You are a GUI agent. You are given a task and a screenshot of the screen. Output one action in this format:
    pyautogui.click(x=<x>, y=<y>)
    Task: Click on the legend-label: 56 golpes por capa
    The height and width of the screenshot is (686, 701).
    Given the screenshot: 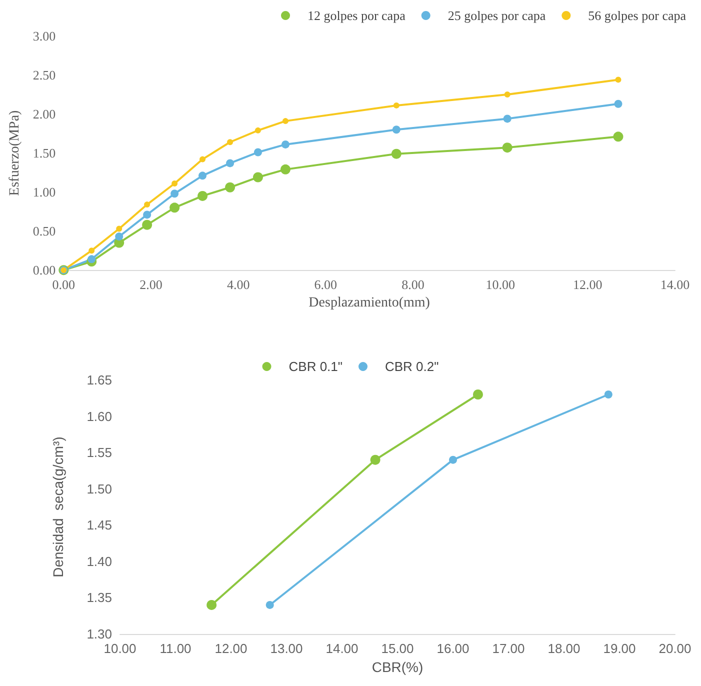 What is the action you would take?
    pyautogui.click(x=637, y=15)
    